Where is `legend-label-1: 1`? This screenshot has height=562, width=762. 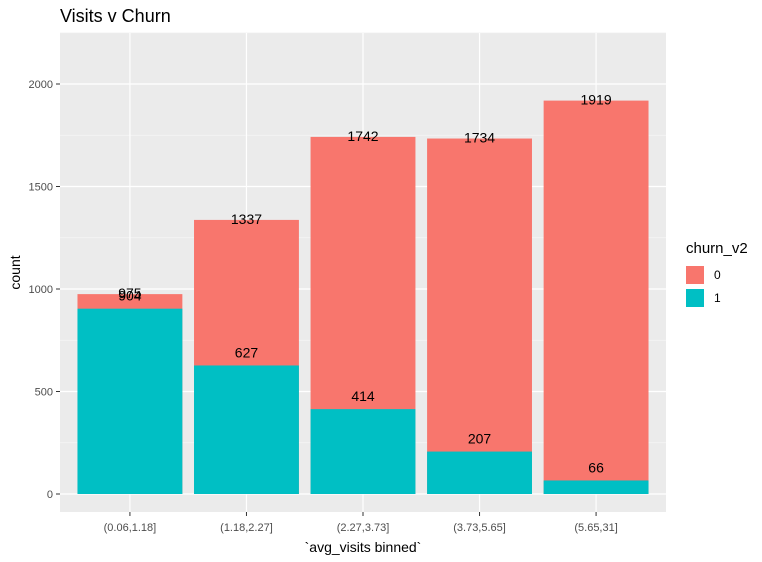 legend-label-1: 1 is located at coordinates (717, 297).